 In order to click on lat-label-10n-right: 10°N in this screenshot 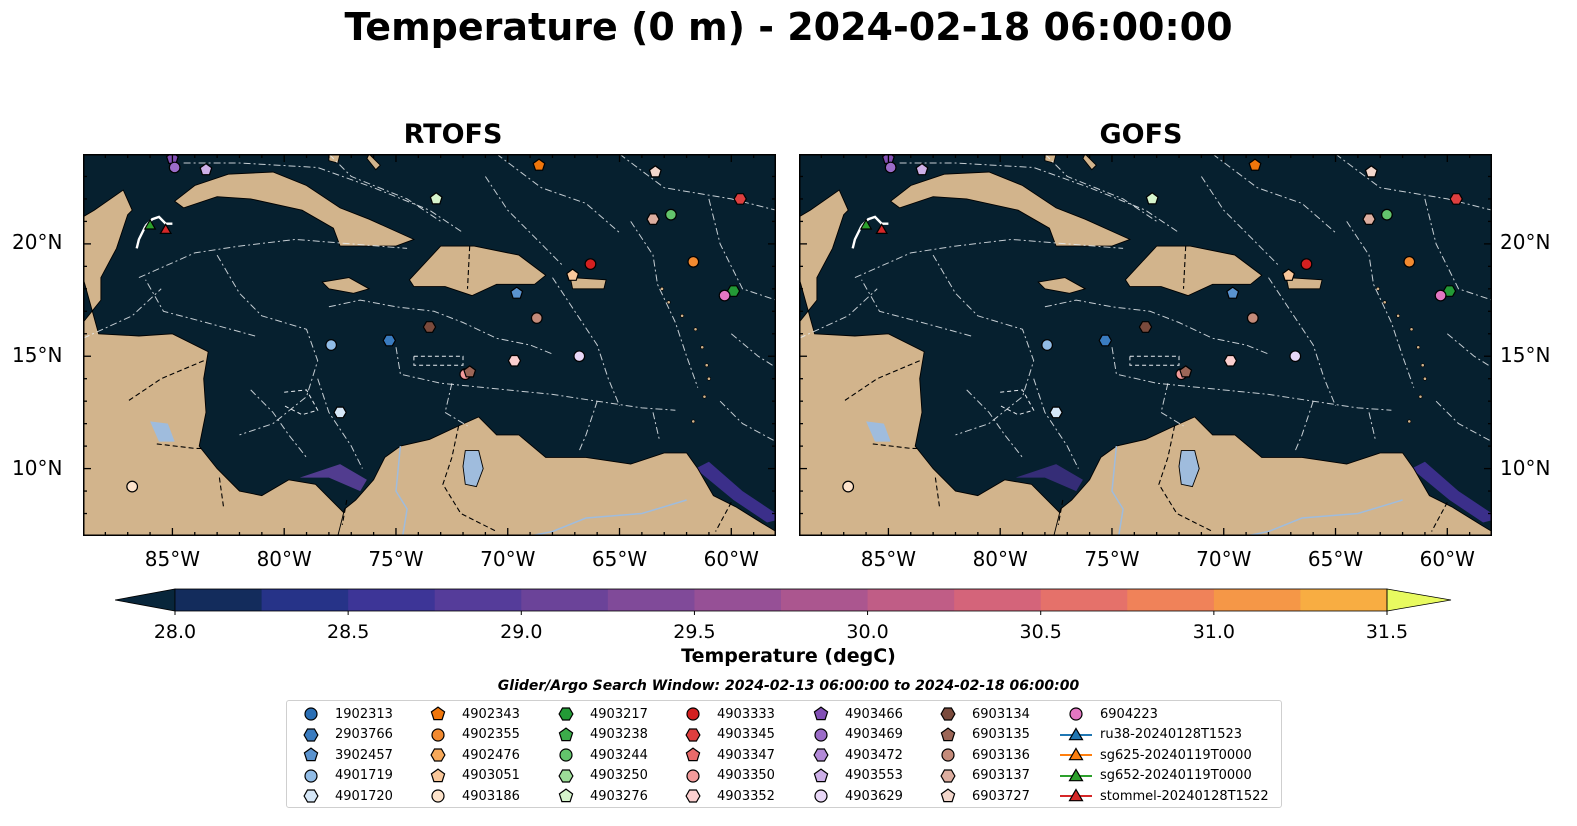, I will do `click(1525, 468)`.